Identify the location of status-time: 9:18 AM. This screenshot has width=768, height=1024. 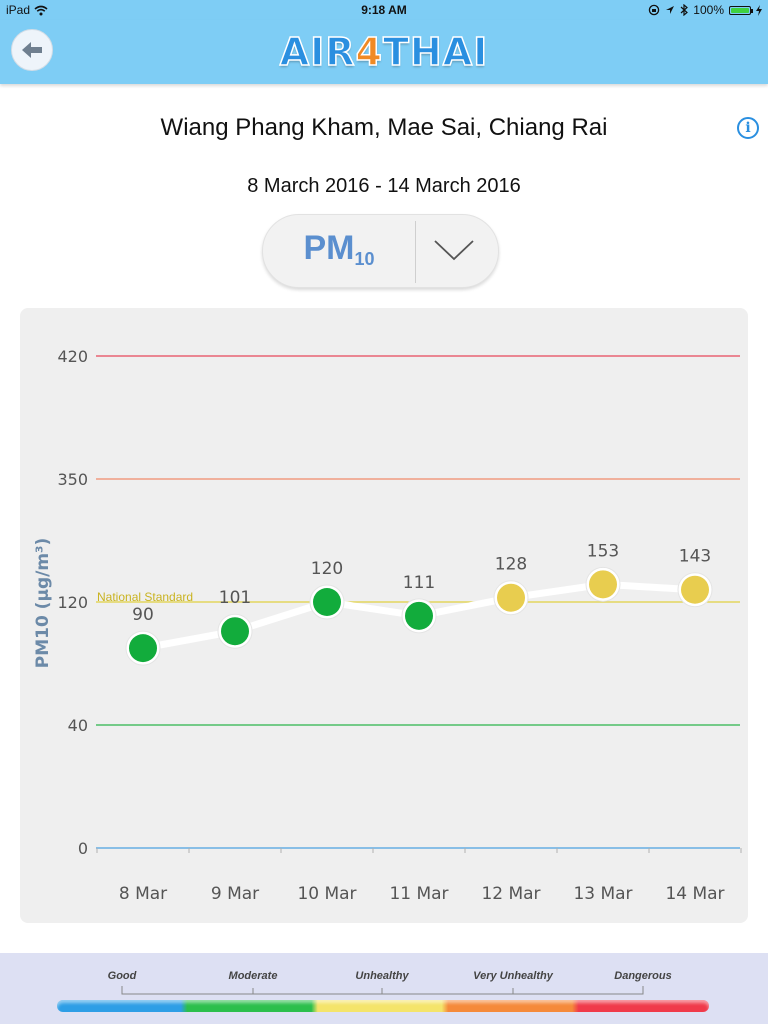
(384, 10).